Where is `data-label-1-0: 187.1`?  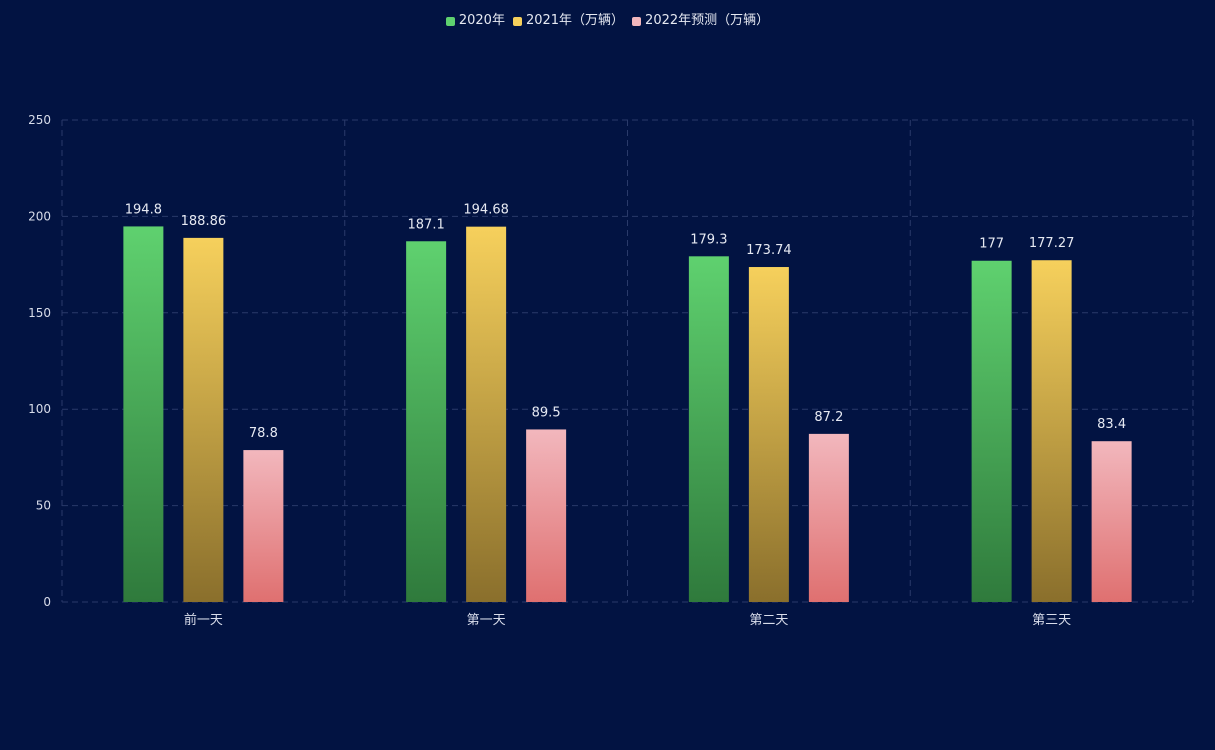 data-label-1-0: 187.1 is located at coordinates (426, 224).